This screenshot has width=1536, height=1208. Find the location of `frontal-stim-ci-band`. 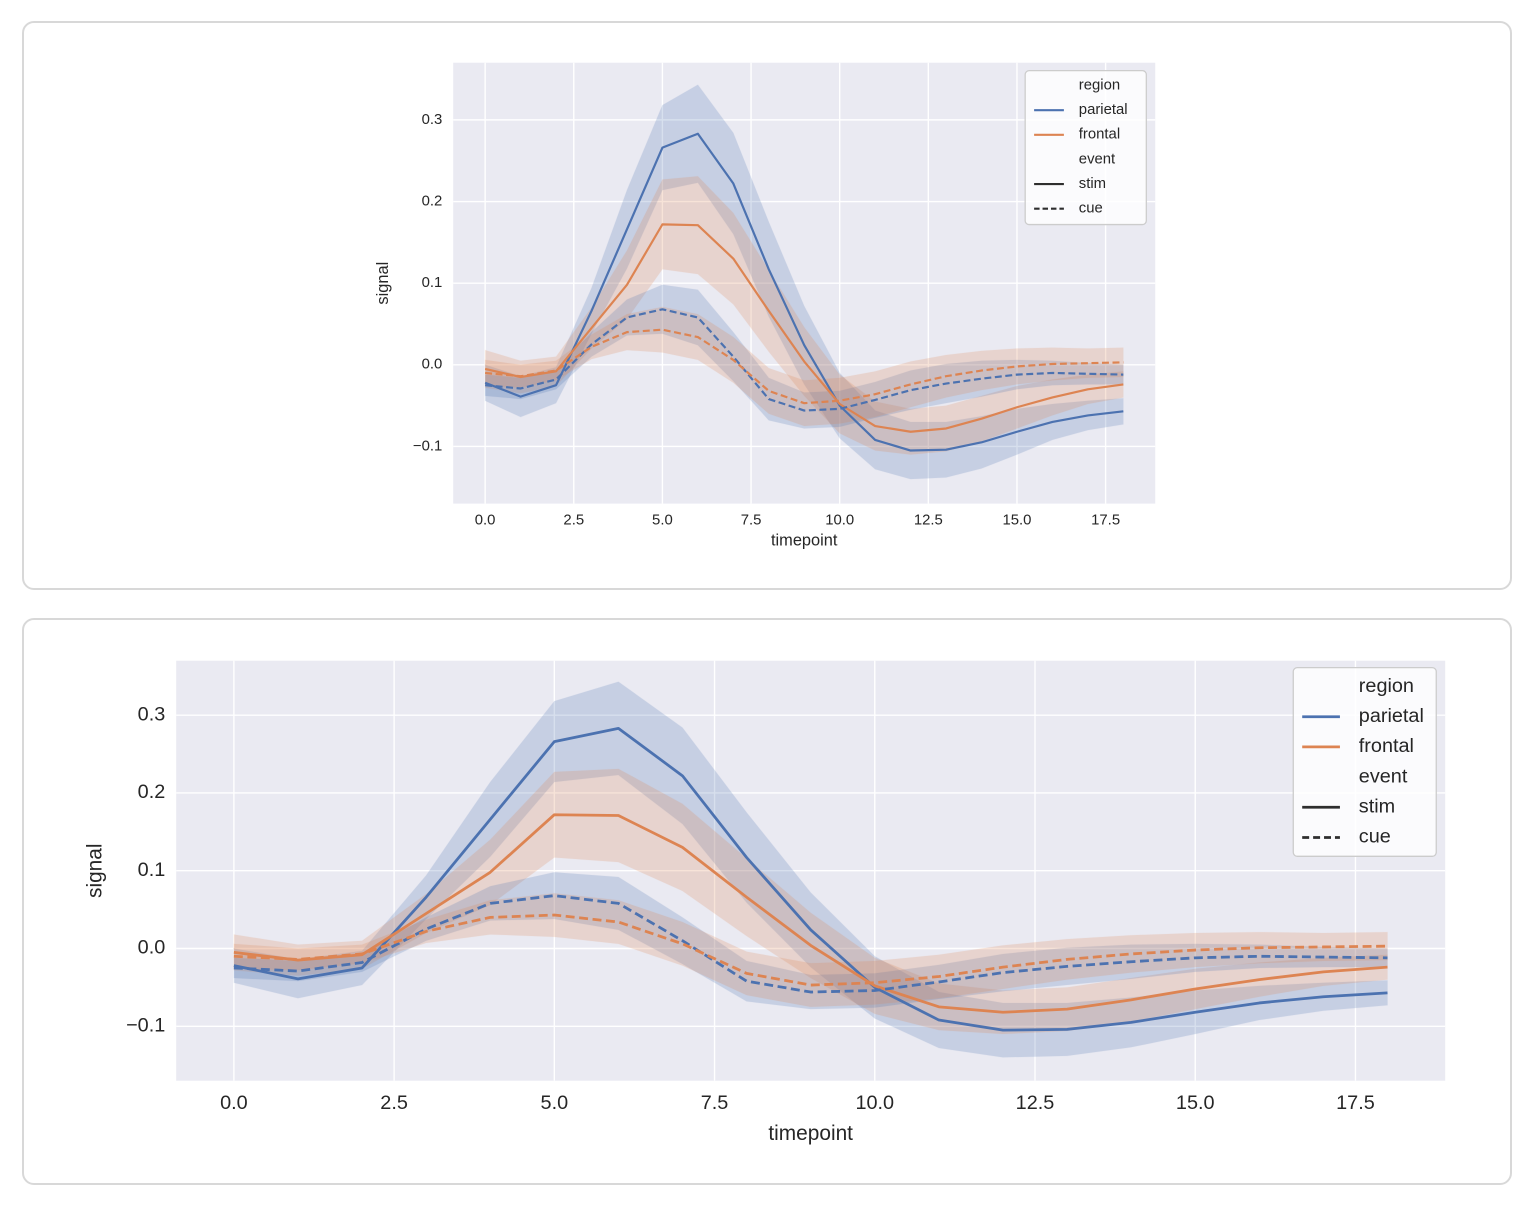

frontal-stim-ci-band is located at coordinates (804, 315).